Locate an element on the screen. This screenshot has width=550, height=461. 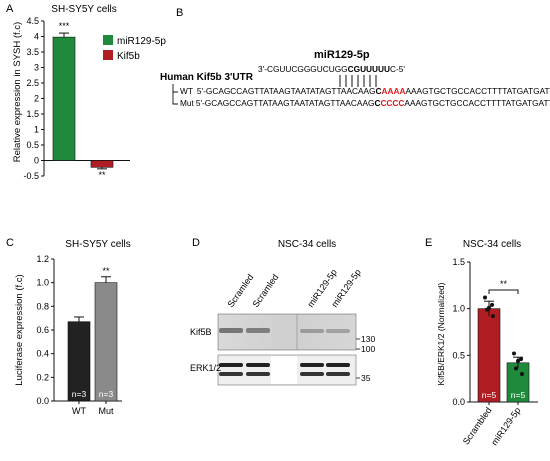
panel-letter-a: A is located at coordinates (10, 9).